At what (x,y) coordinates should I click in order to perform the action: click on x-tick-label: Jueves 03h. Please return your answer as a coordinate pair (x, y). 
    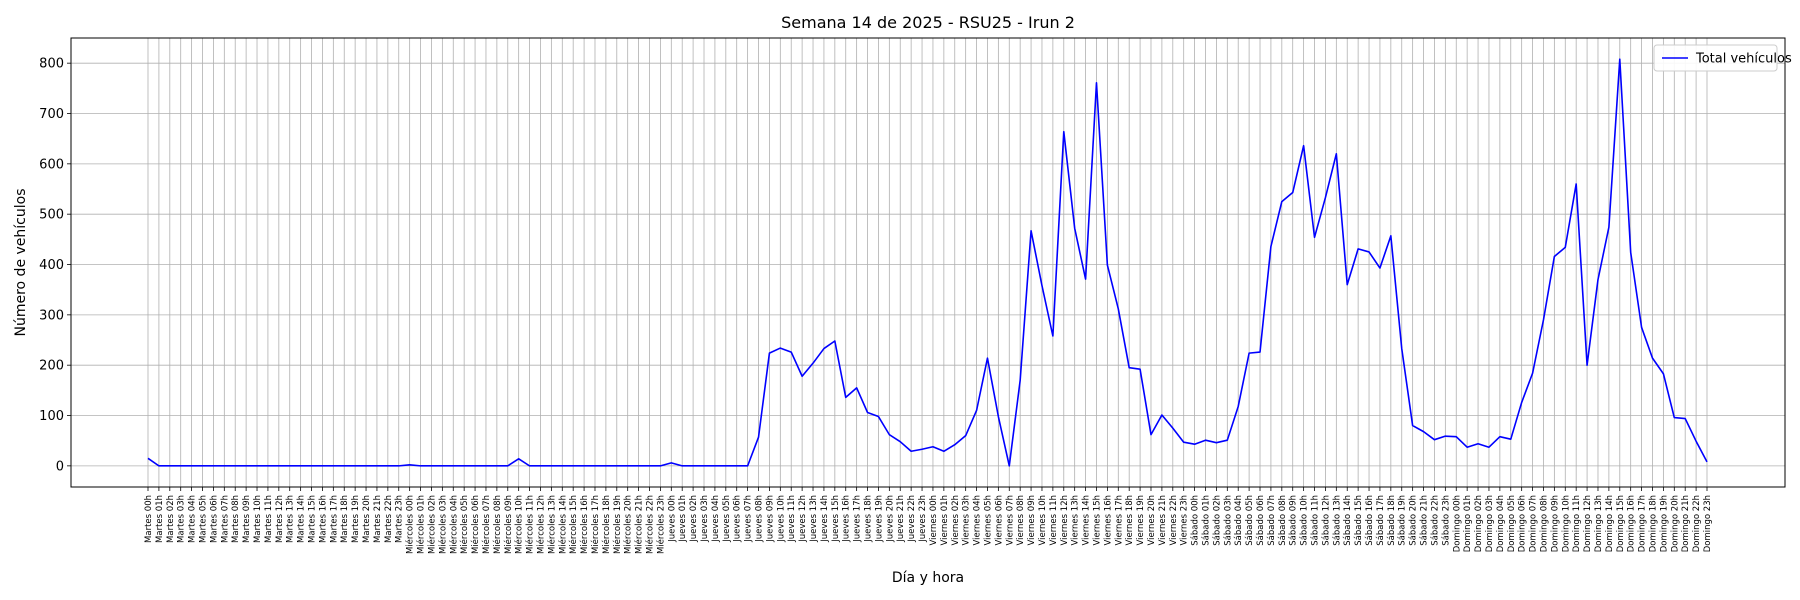
    Looking at the image, I should click on (705, 519).